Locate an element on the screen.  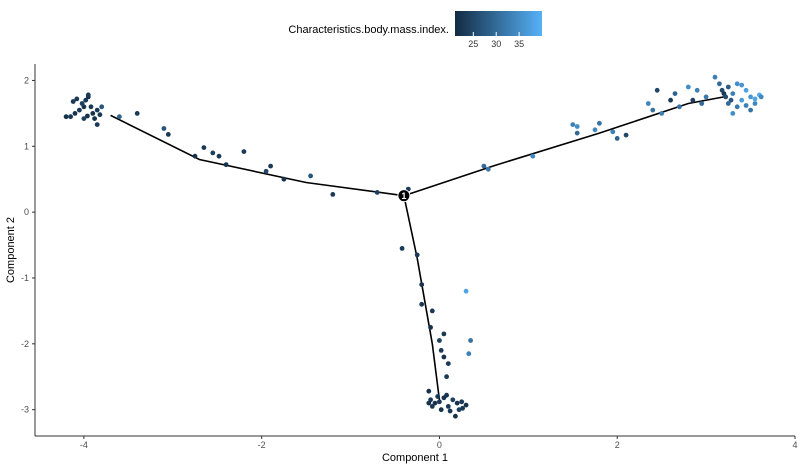
x-tick-label: 4 is located at coordinates (794, 445).